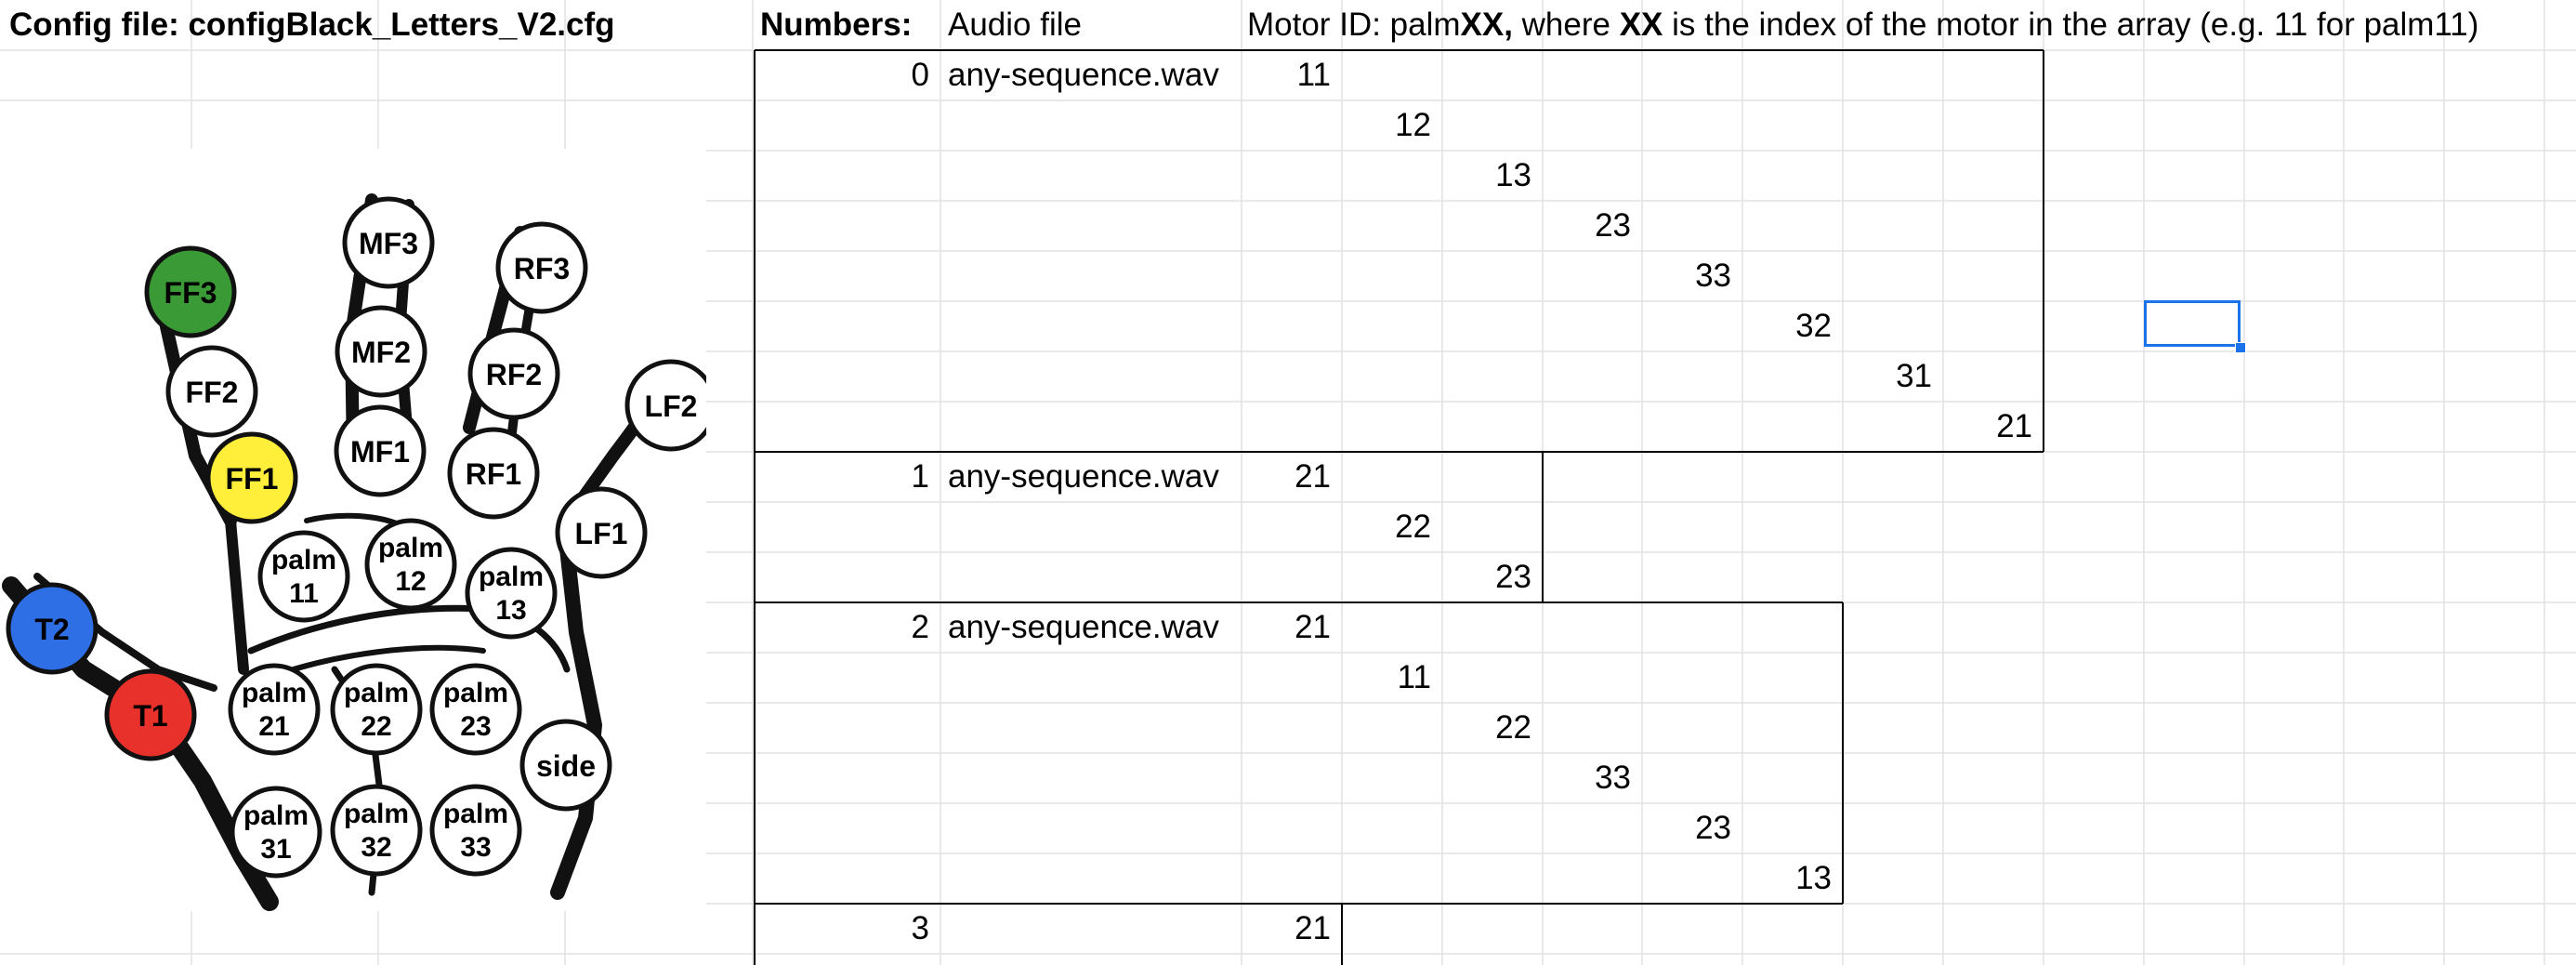 This screenshot has height=965, width=2576. I want to click on motor-ff3: FF3, so click(190, 291).